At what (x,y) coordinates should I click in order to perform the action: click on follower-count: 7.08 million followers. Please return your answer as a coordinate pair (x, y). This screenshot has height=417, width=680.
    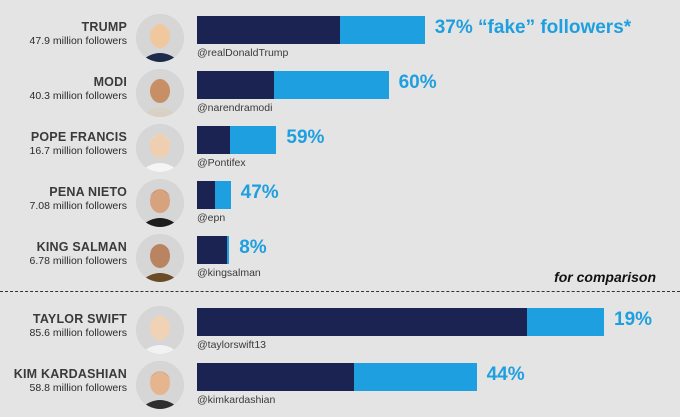
    Looking at the image, I should click on (78, 206).